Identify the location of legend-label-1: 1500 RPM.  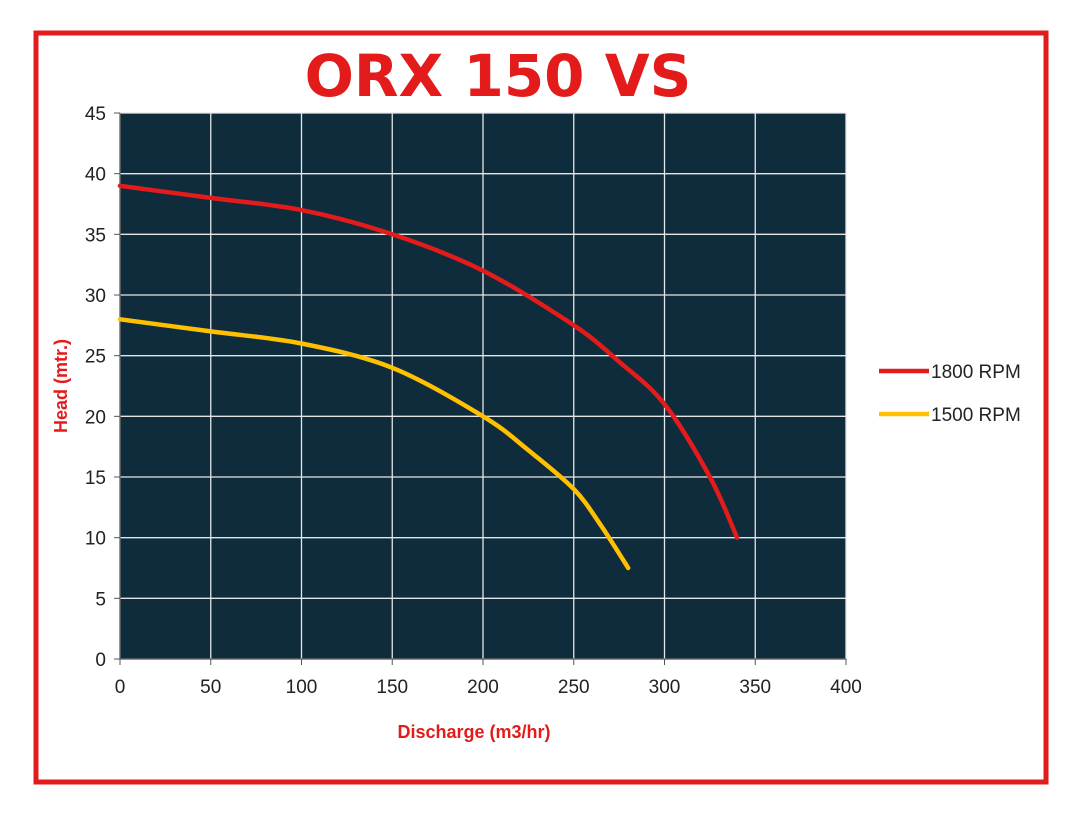
(976, 415).